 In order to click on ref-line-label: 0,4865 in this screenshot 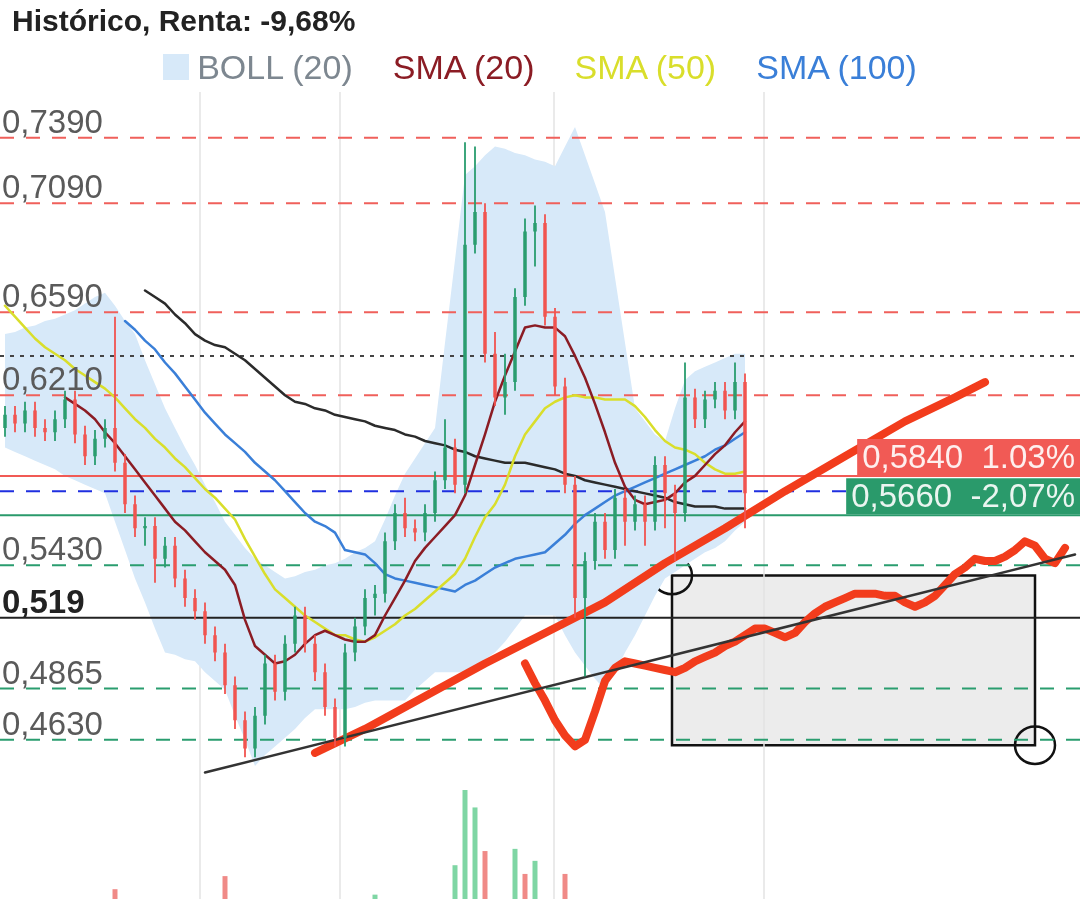, I will do `click(52, 672)`.